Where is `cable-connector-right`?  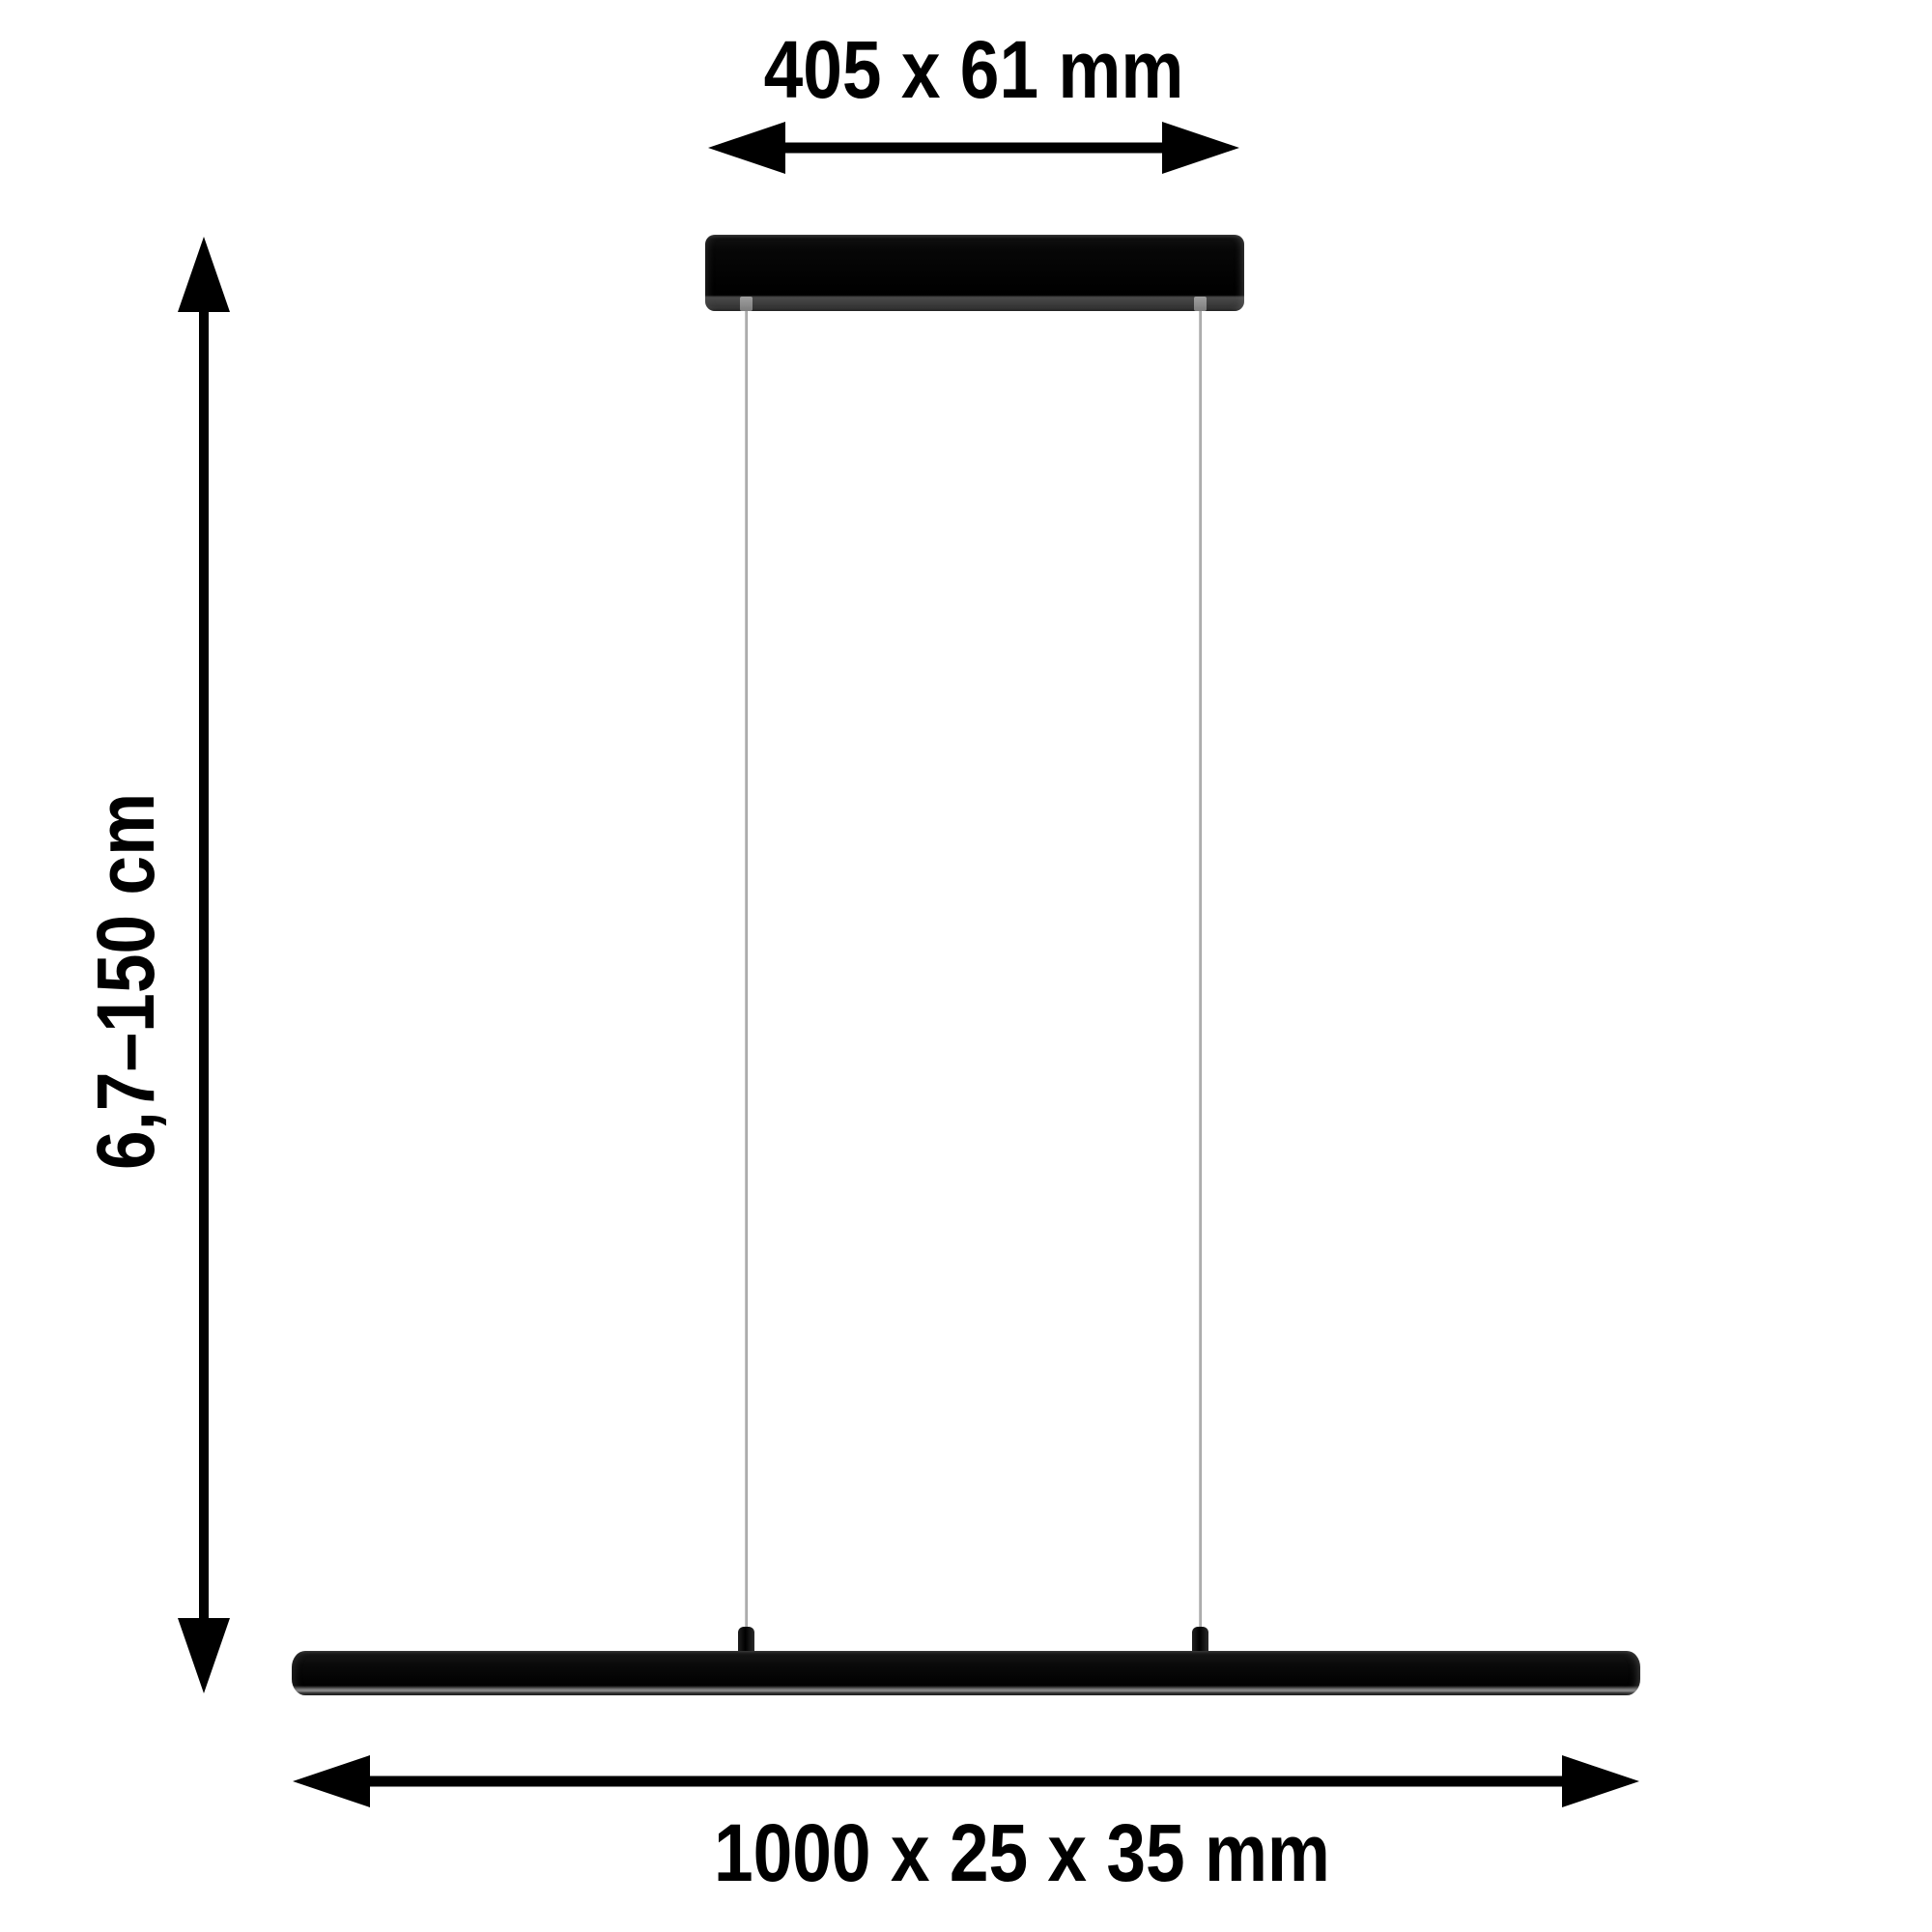 cable-connector-right is located at coordinates (1200, 1641).